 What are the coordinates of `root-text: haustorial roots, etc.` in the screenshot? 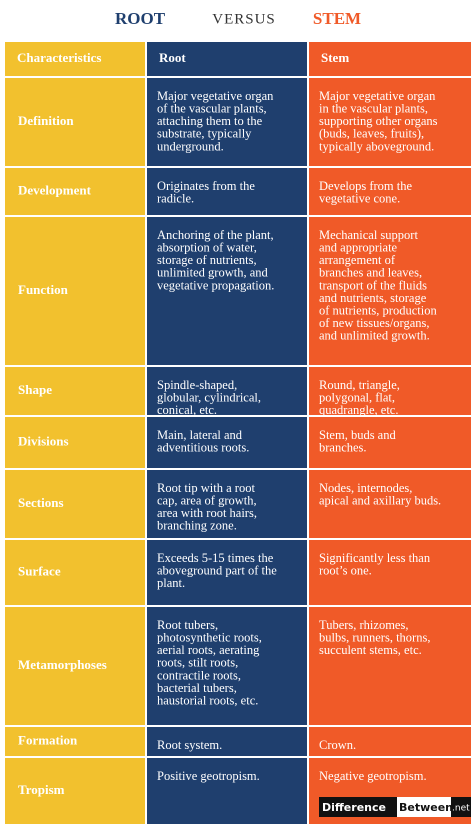 It's located at (207, 700).